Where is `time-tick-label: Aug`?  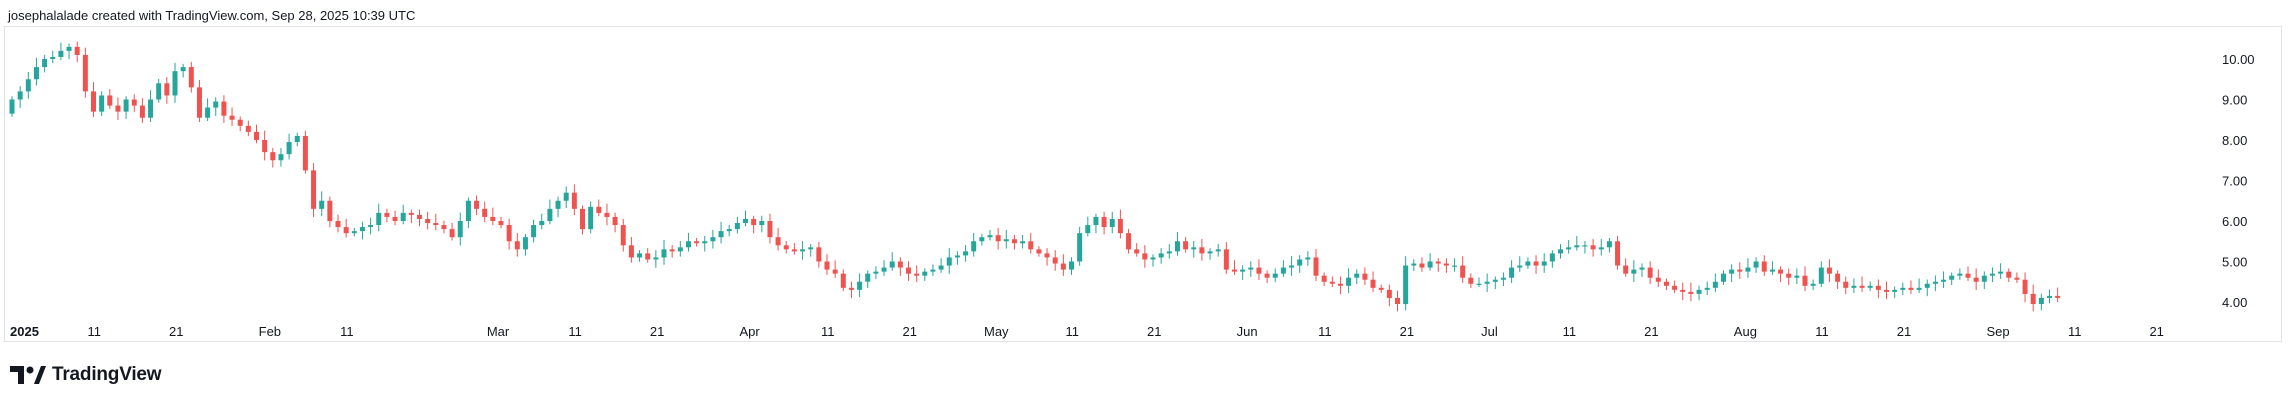
time-tick-label: Aug is located at coordinates (1745, 331).